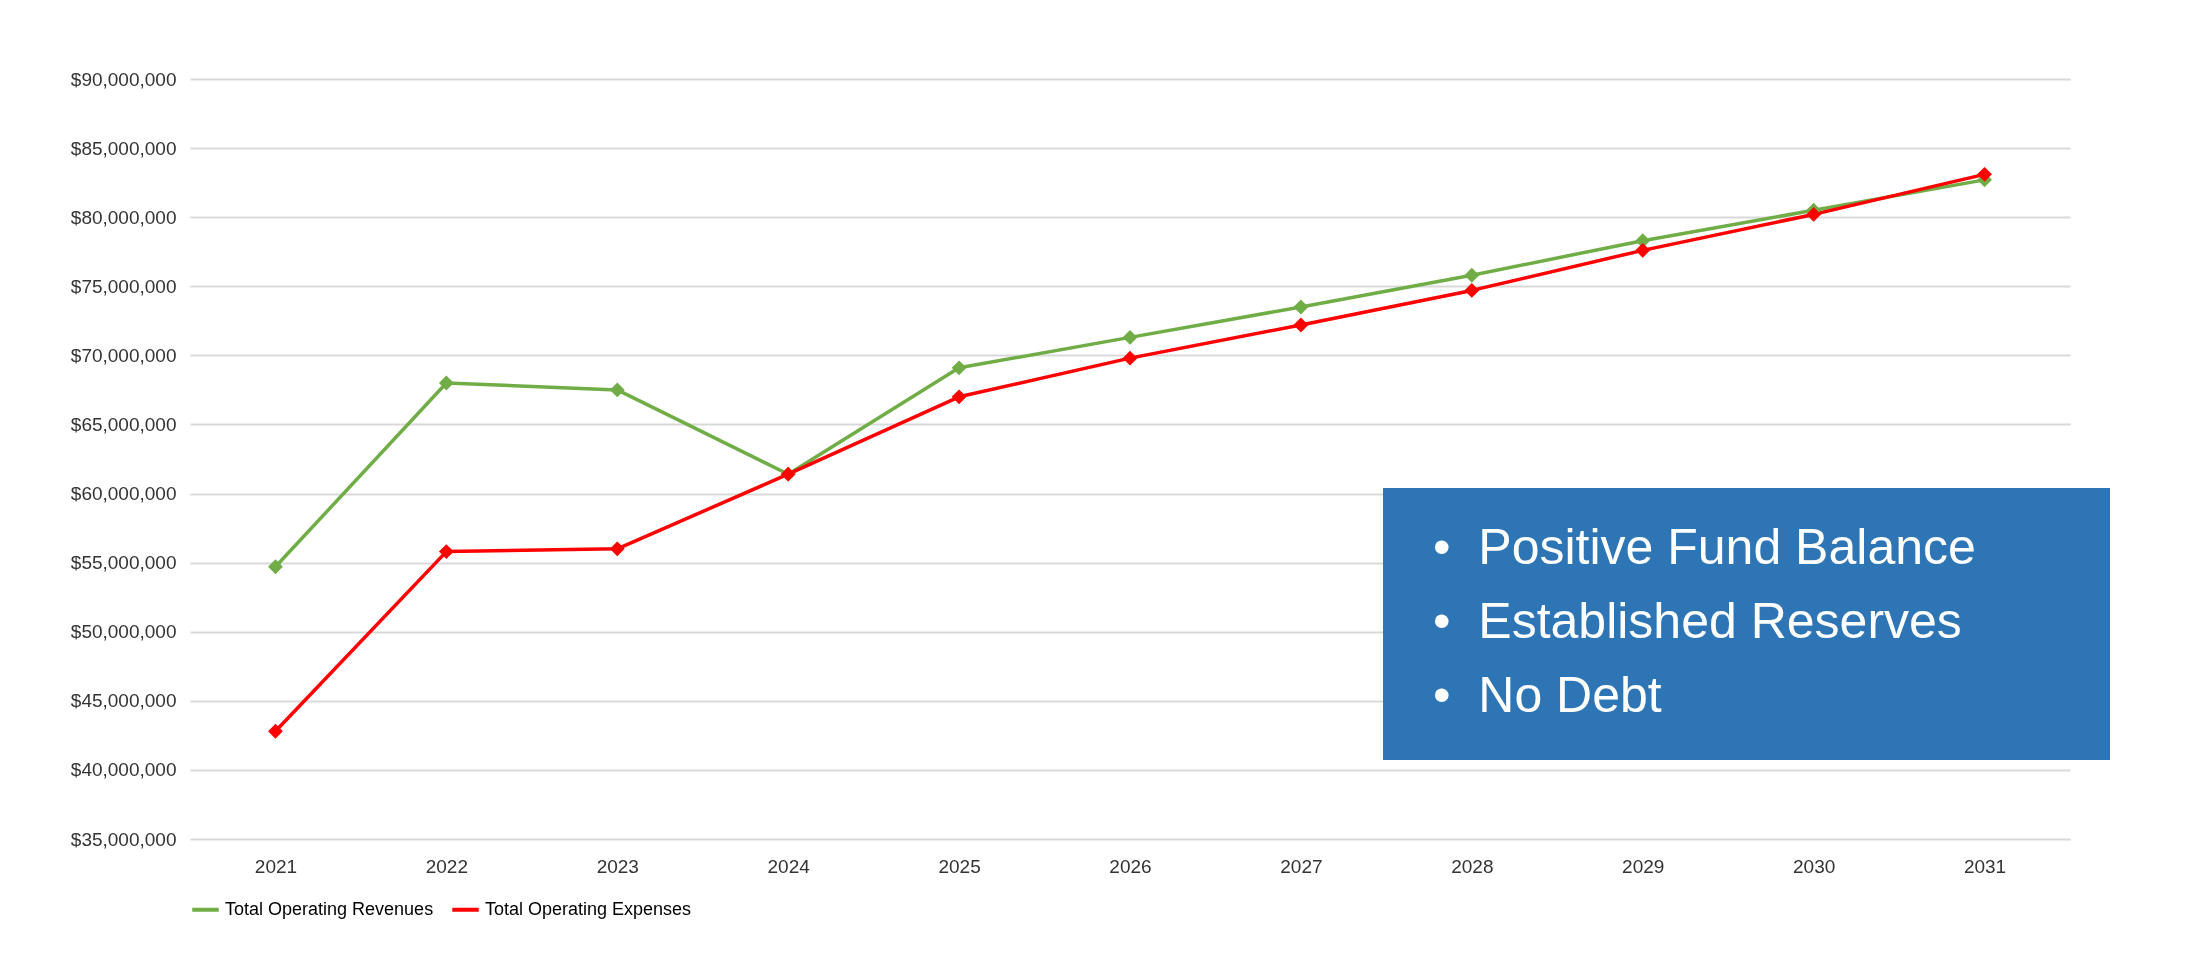  What do you see at coordinates (123, 839) in the screenshot?
I see `y-tick-label: $35,000,000` at bounding box center [123, 839].